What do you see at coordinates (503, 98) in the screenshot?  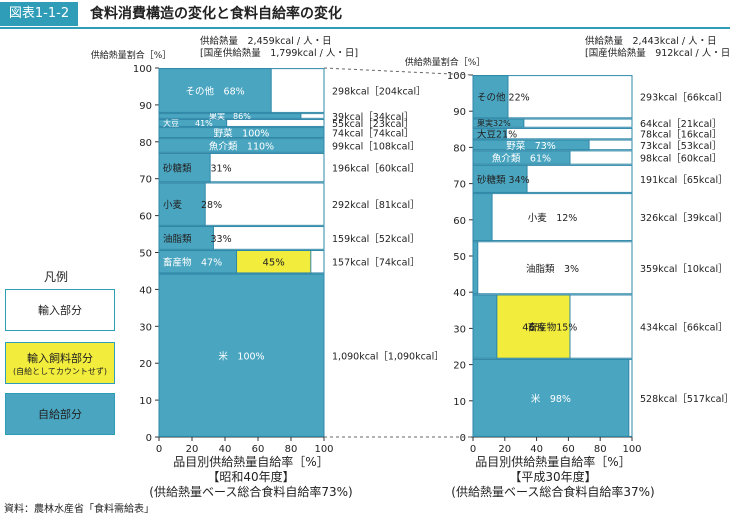 I see `c2-item-9-label: その他 22%` at bounding box center [503, 98].